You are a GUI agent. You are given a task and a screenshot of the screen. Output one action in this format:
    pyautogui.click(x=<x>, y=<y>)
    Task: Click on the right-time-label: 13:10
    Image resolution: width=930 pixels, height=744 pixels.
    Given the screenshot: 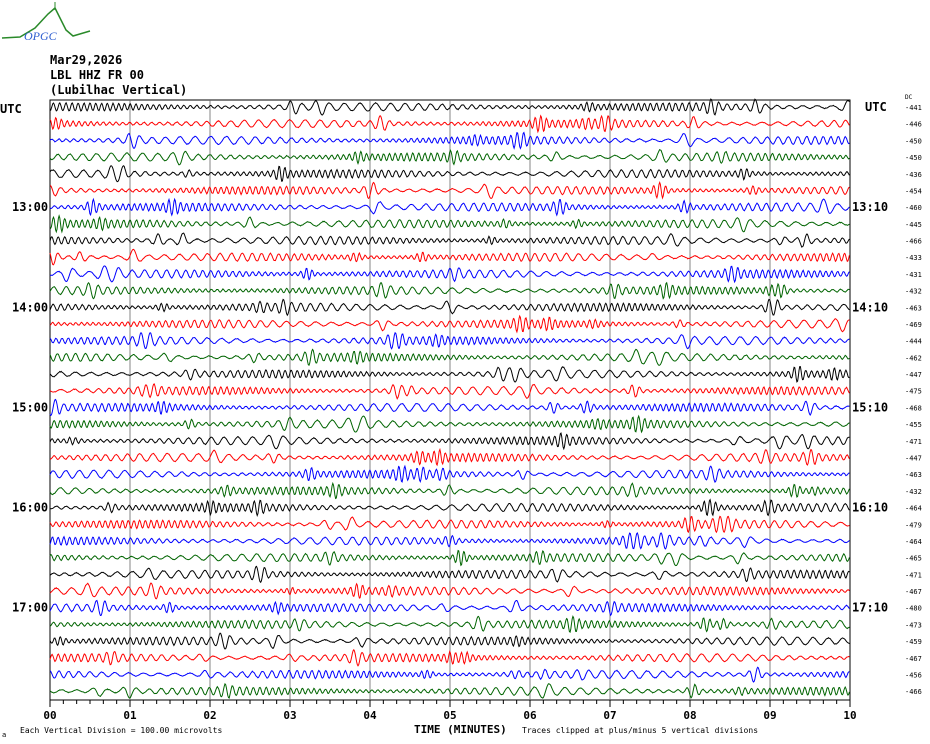 What is the action you would take?
    pyautogui.click(x=870, y=207)
    